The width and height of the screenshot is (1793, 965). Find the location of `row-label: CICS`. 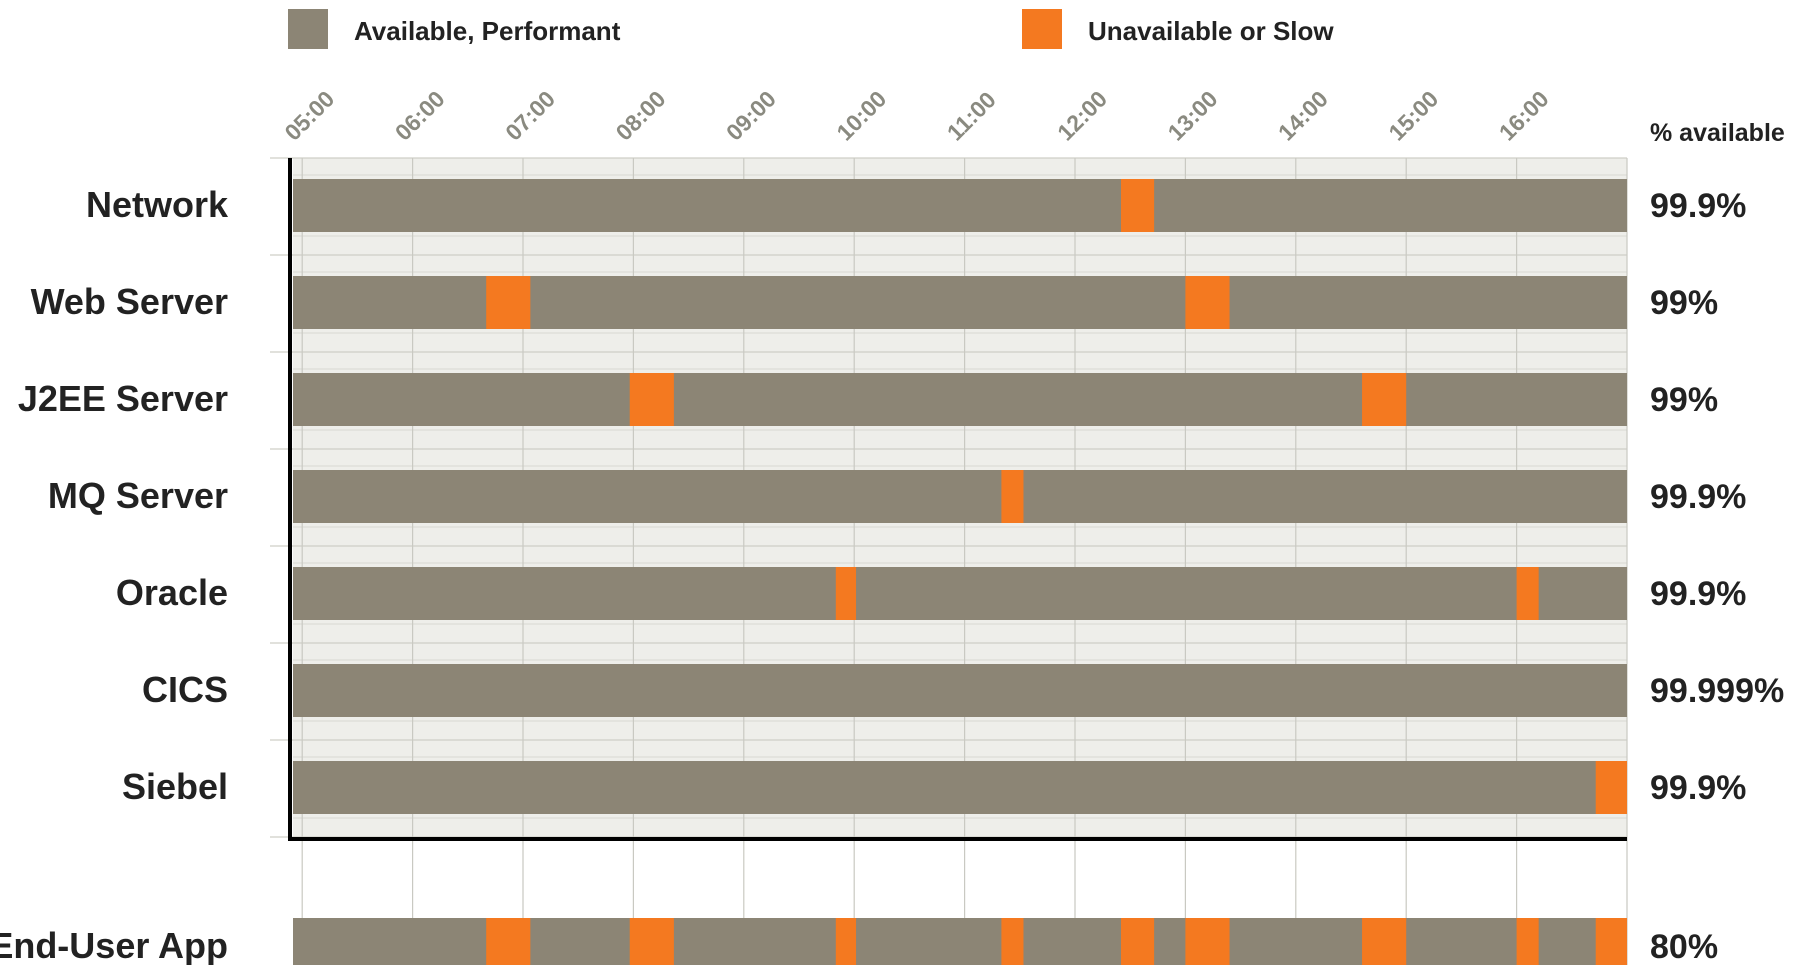

row-label: CICS is located at coordinates (185, 689).